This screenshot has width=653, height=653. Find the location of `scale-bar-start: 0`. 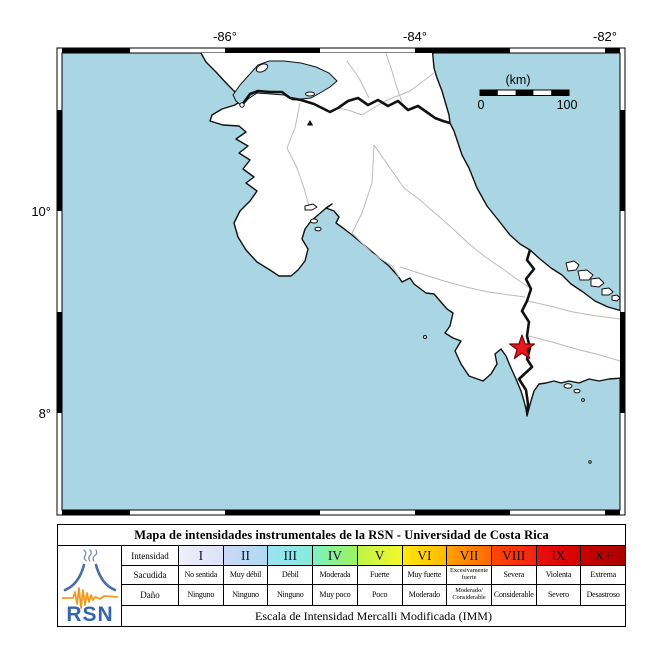

scale-bar-start: 0 is located at coordinates (481, 105).